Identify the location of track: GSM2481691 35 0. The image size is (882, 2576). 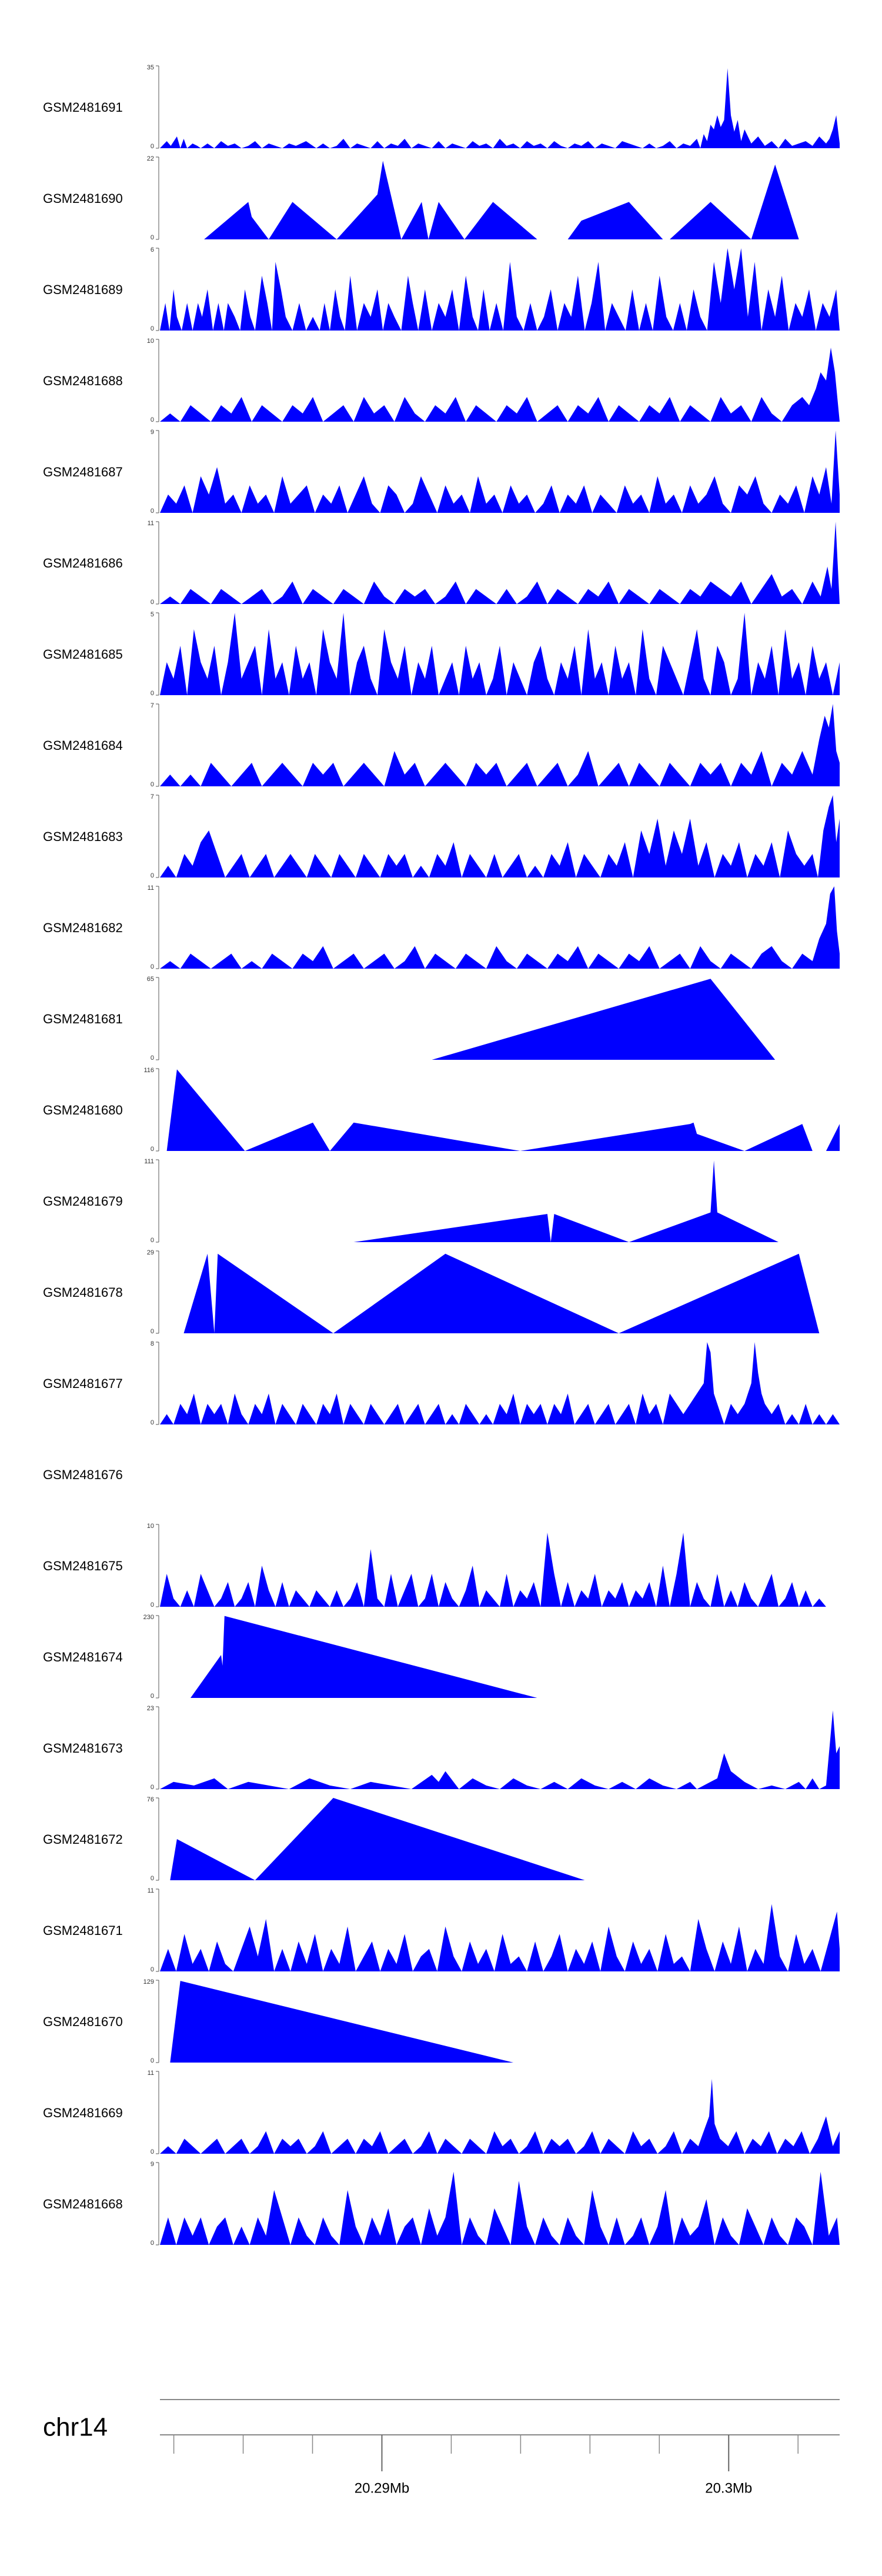
(441, 107).